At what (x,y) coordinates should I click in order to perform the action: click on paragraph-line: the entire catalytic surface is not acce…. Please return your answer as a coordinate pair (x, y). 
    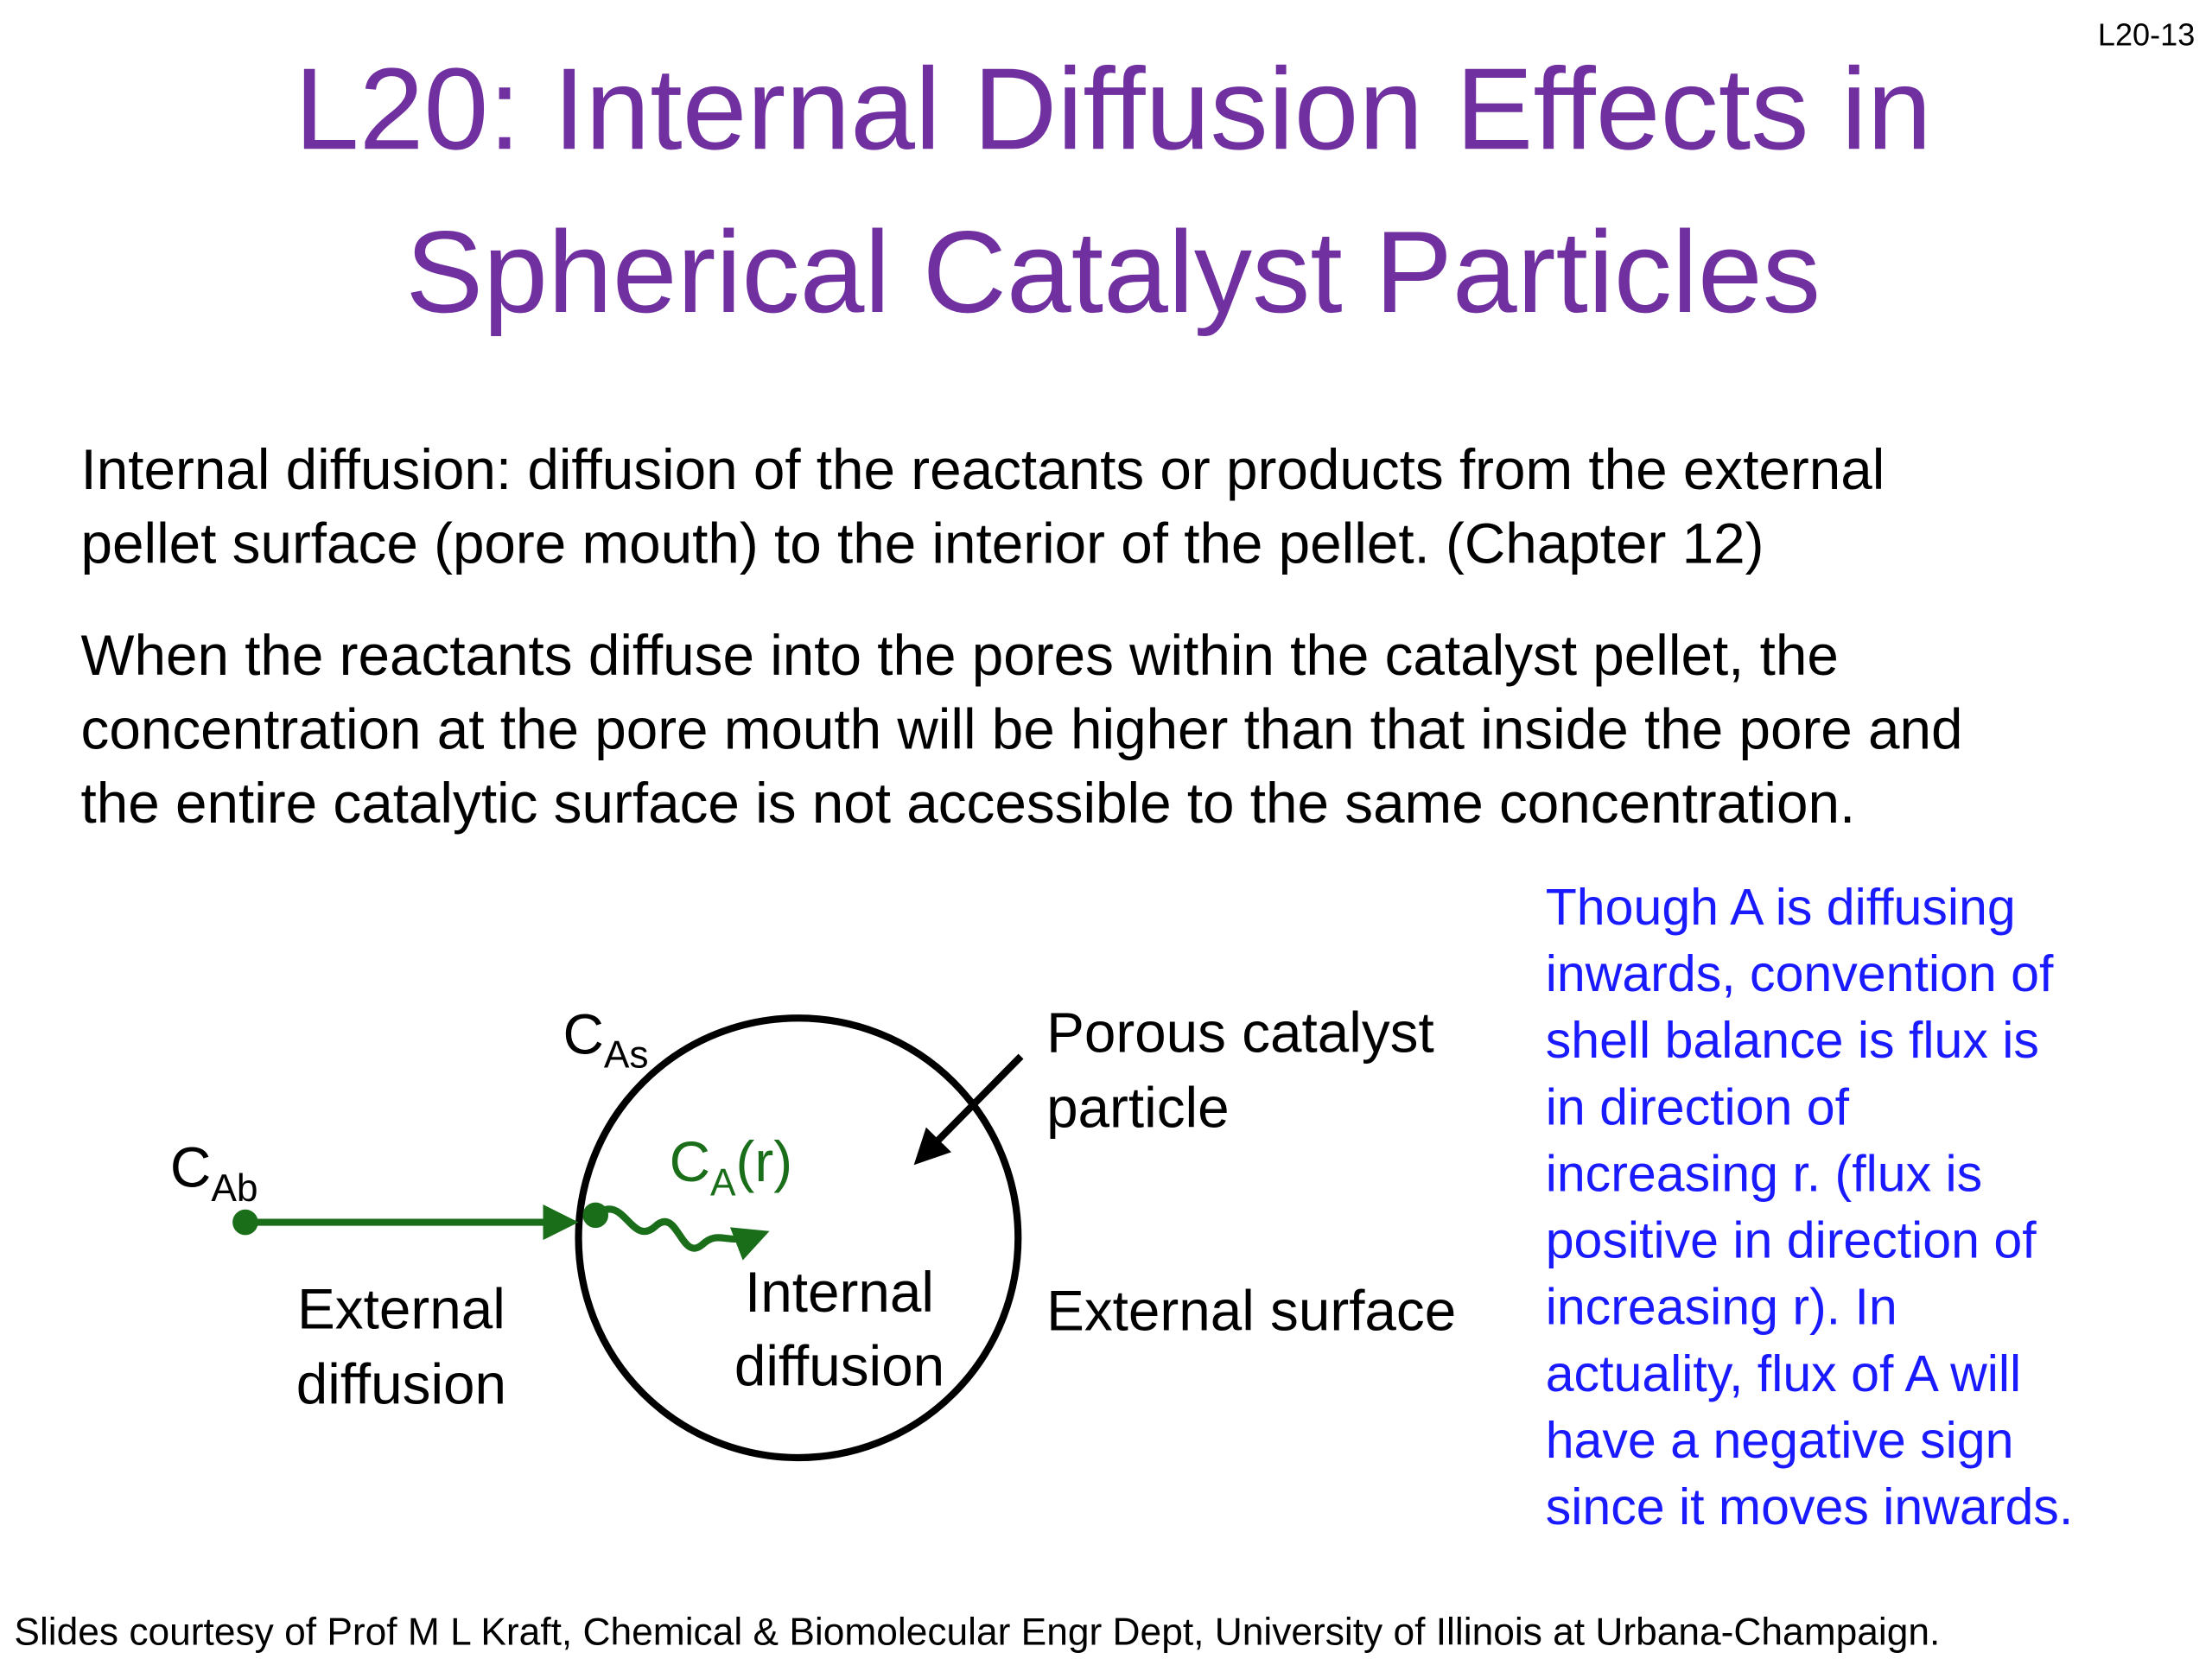
    Looking at the image, I should click on (968, 803).